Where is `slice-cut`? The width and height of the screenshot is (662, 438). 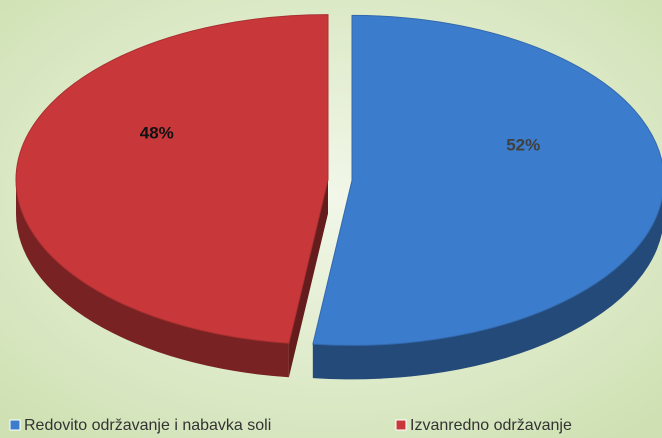
slice-cut is located at coordinates (308, 278).